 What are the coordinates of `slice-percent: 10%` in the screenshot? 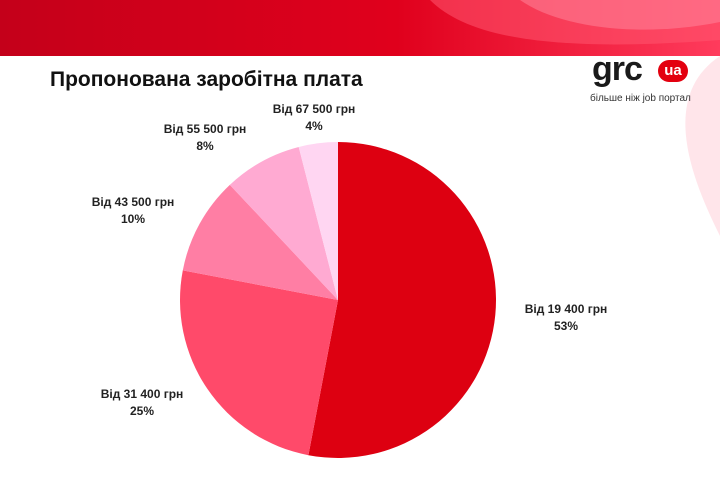 It's located at (133, 219).